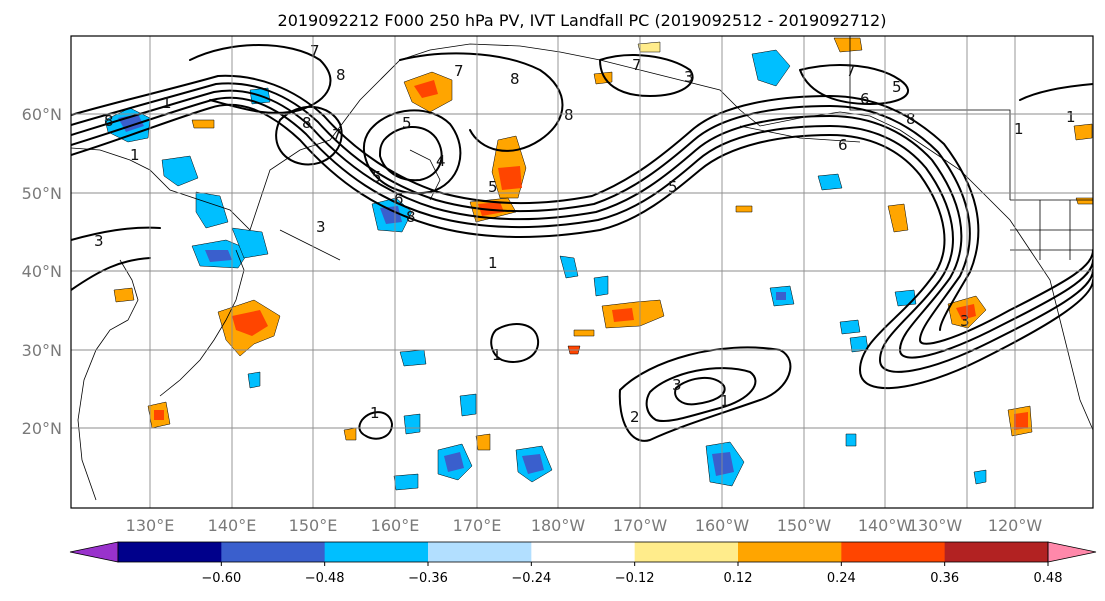 Image resolution: width=1105 pixels, height=601 pixels. I want to click on lon-label: 140°W, so click(885, 525).